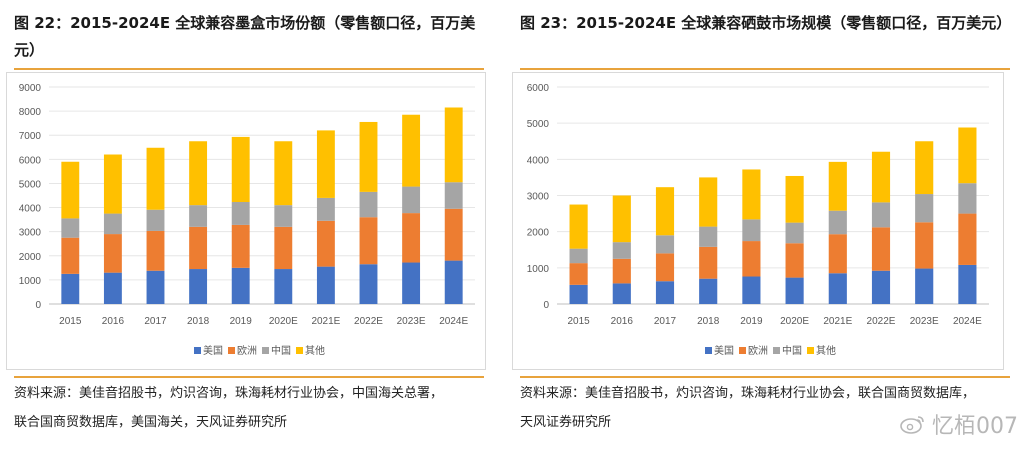  What do you see at coordinates (975, 426) in the screenshot?
I see `watermark-text: 忆栢007` at bounding box center [975, 426].